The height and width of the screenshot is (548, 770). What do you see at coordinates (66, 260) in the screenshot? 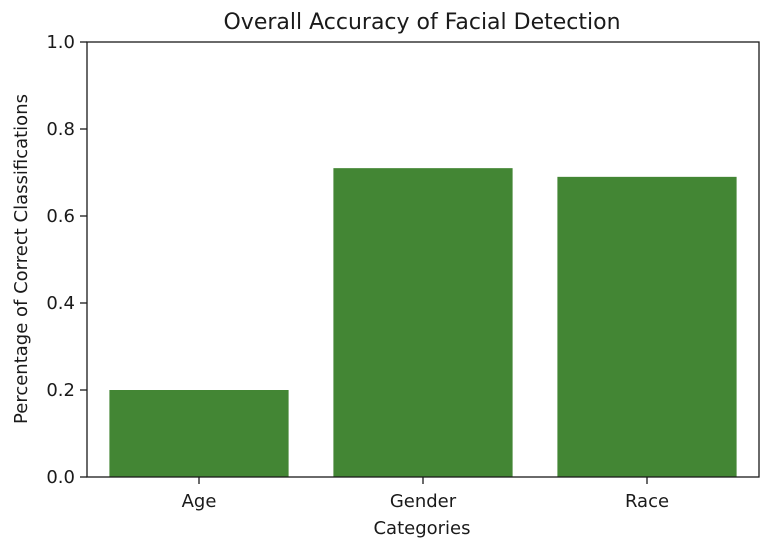
I see `y-axis-ticks: 0.0 0.2 0.4 0.6 0.8 1.0` at bounding box center [66, 260].